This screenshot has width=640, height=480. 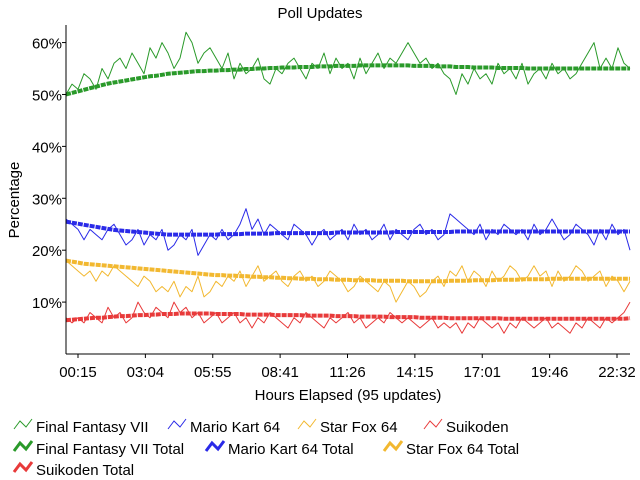 What do you see at coordinates (359, 427) in the screenshot?
I see `legend-label: Star Fox 64` at bounding box center [359, 427].